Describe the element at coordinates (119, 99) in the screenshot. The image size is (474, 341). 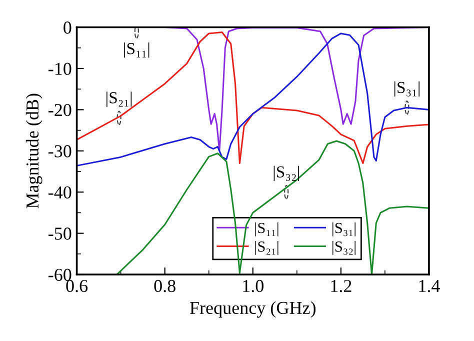
I see `annotation: |S₂₁|` at that location.